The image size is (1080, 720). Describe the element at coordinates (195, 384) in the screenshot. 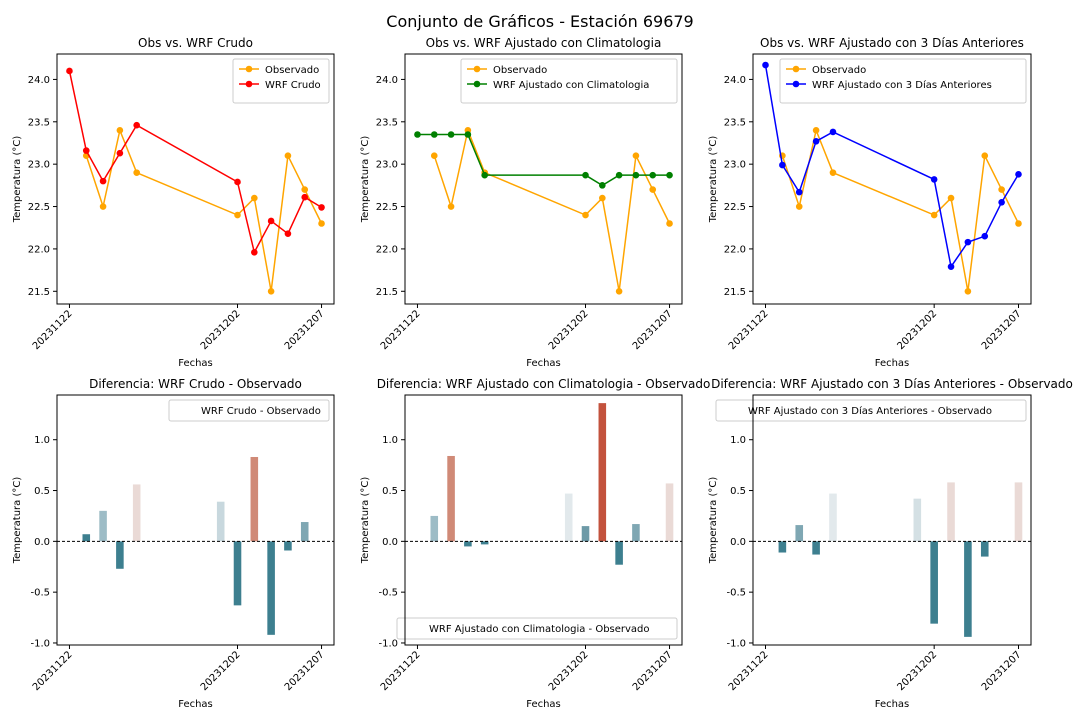

I see `subplot-title: Diferencia: WRF Crudo - Observado` at that location.